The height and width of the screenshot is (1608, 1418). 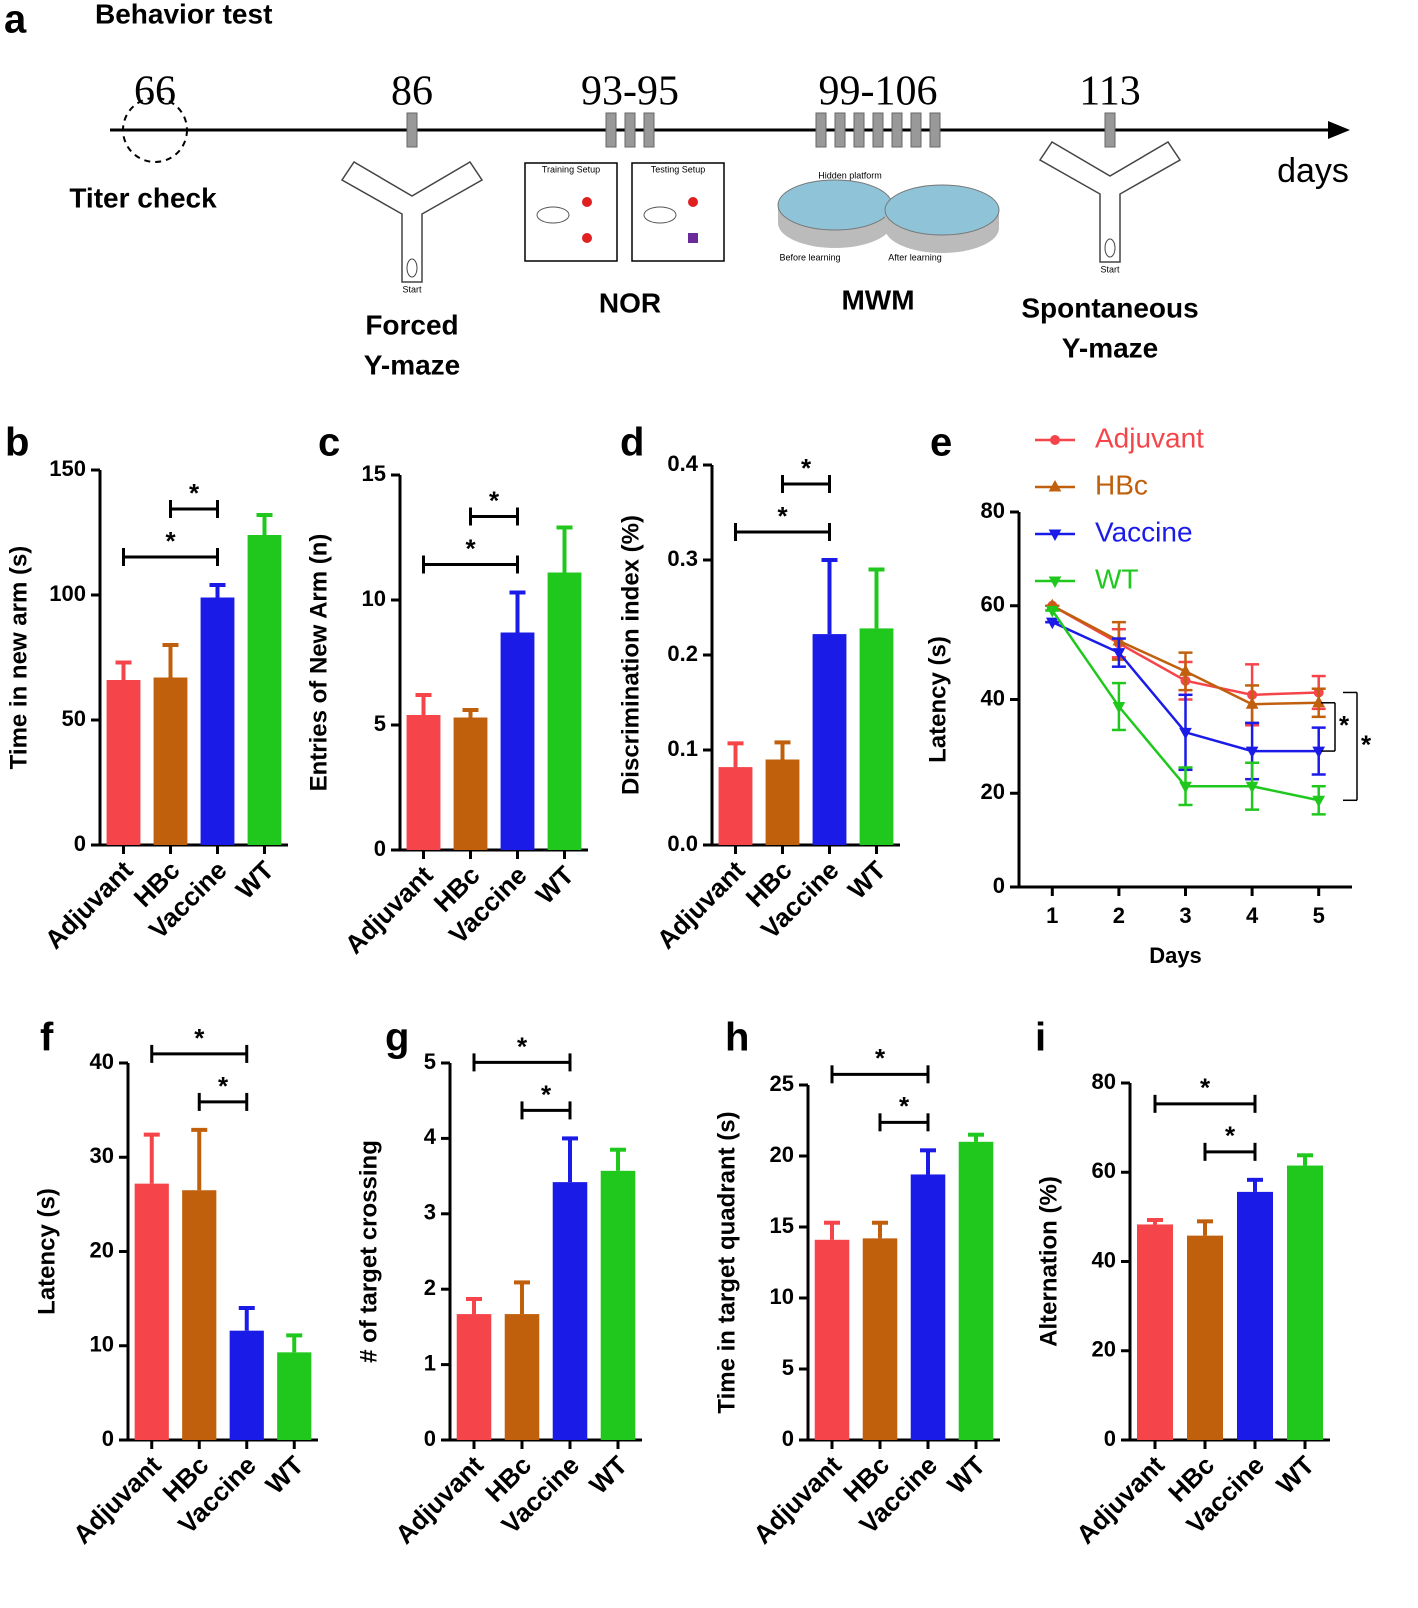 I want to click on image-text: Hidden platform, so click(x=850, y=175).